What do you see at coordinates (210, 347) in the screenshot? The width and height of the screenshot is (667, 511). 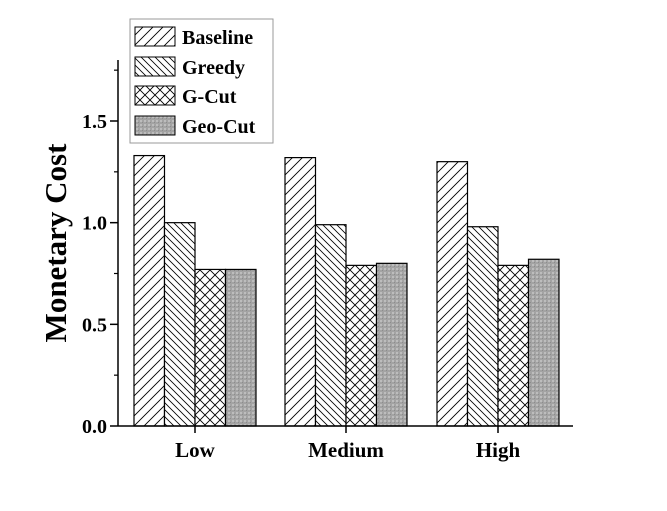 I see `bar-g-cut-low` at bounding box center [210, 347].